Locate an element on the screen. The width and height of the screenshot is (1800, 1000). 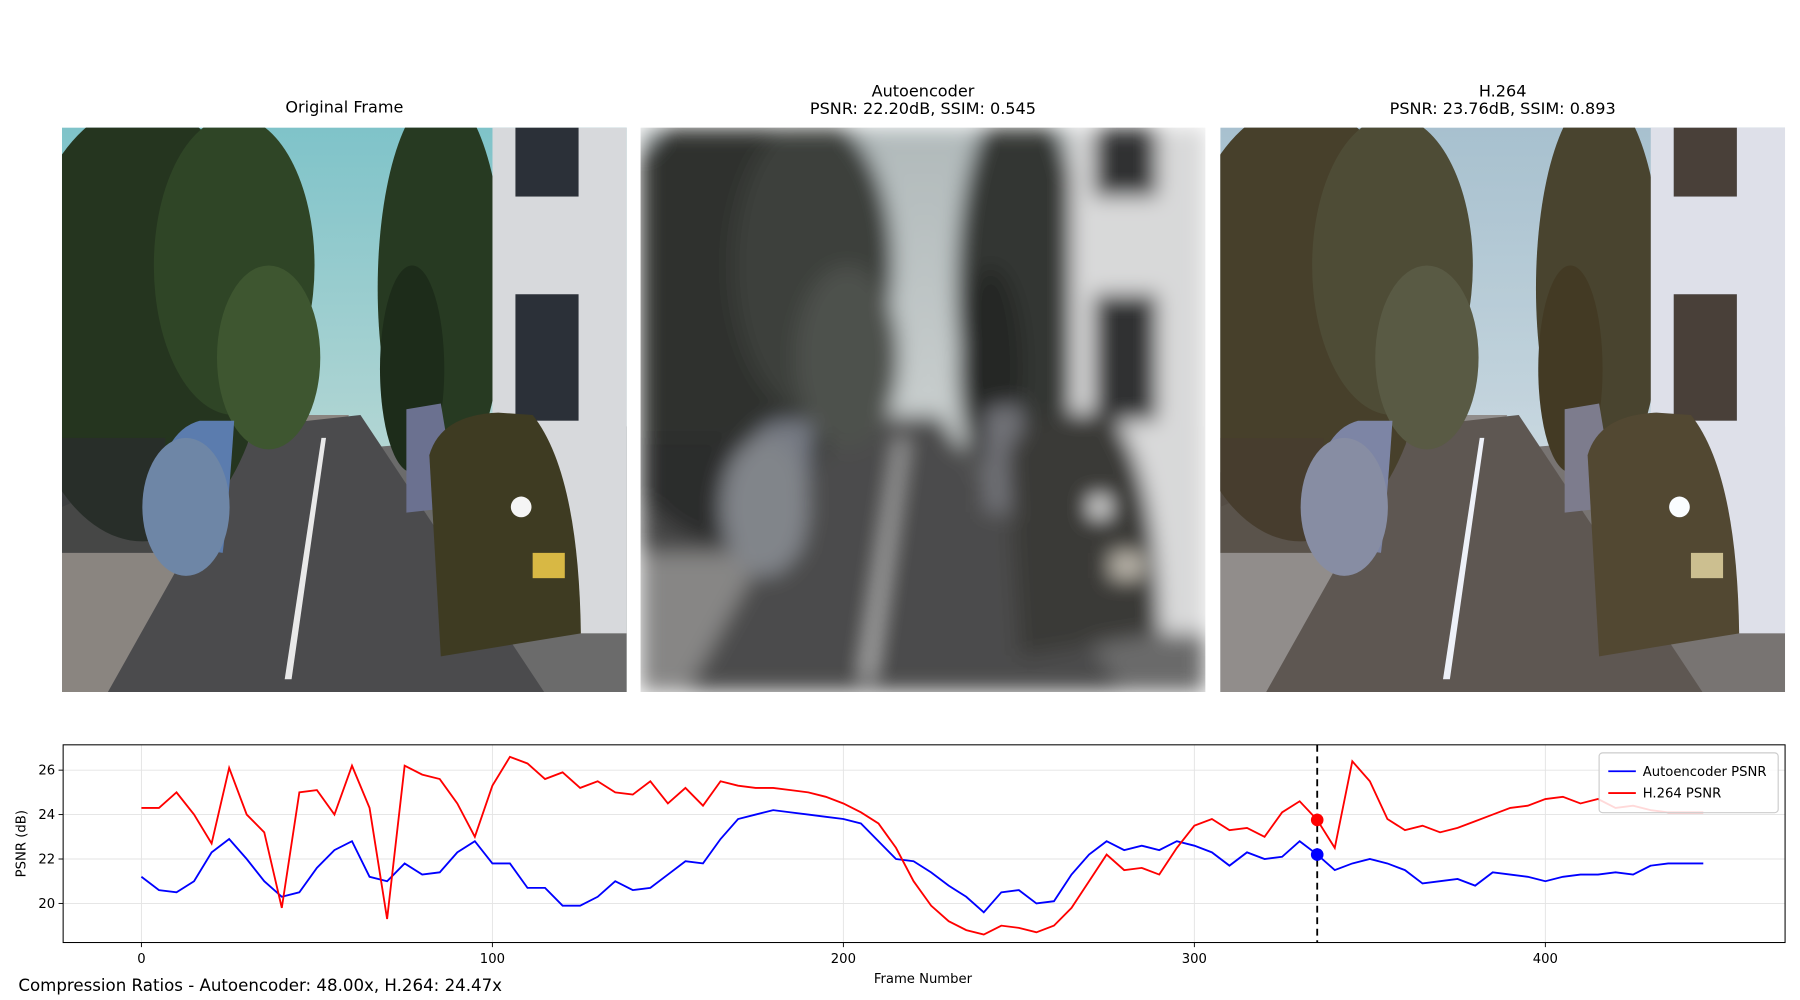
panel-subtitle: PSNR: 23.76dB, SSIM: 0.893 is located at coordinates (1503, 108).